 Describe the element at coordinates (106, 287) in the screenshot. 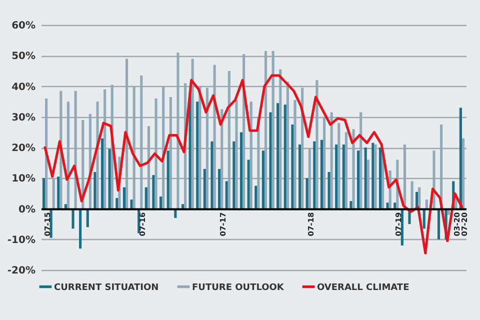

I see `legend-label: CURRENT SITUATION` at that location.